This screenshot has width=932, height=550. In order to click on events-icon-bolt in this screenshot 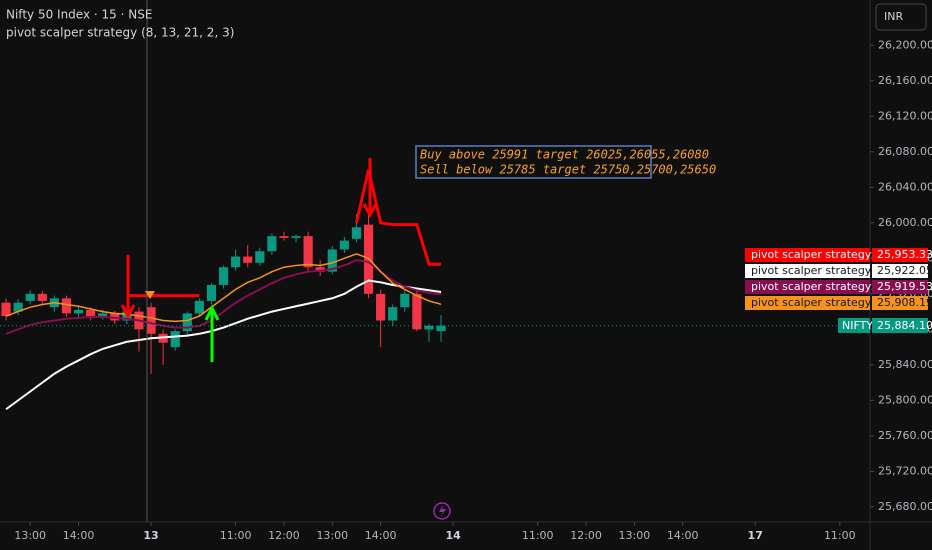, I will do `click(442, 511)`.